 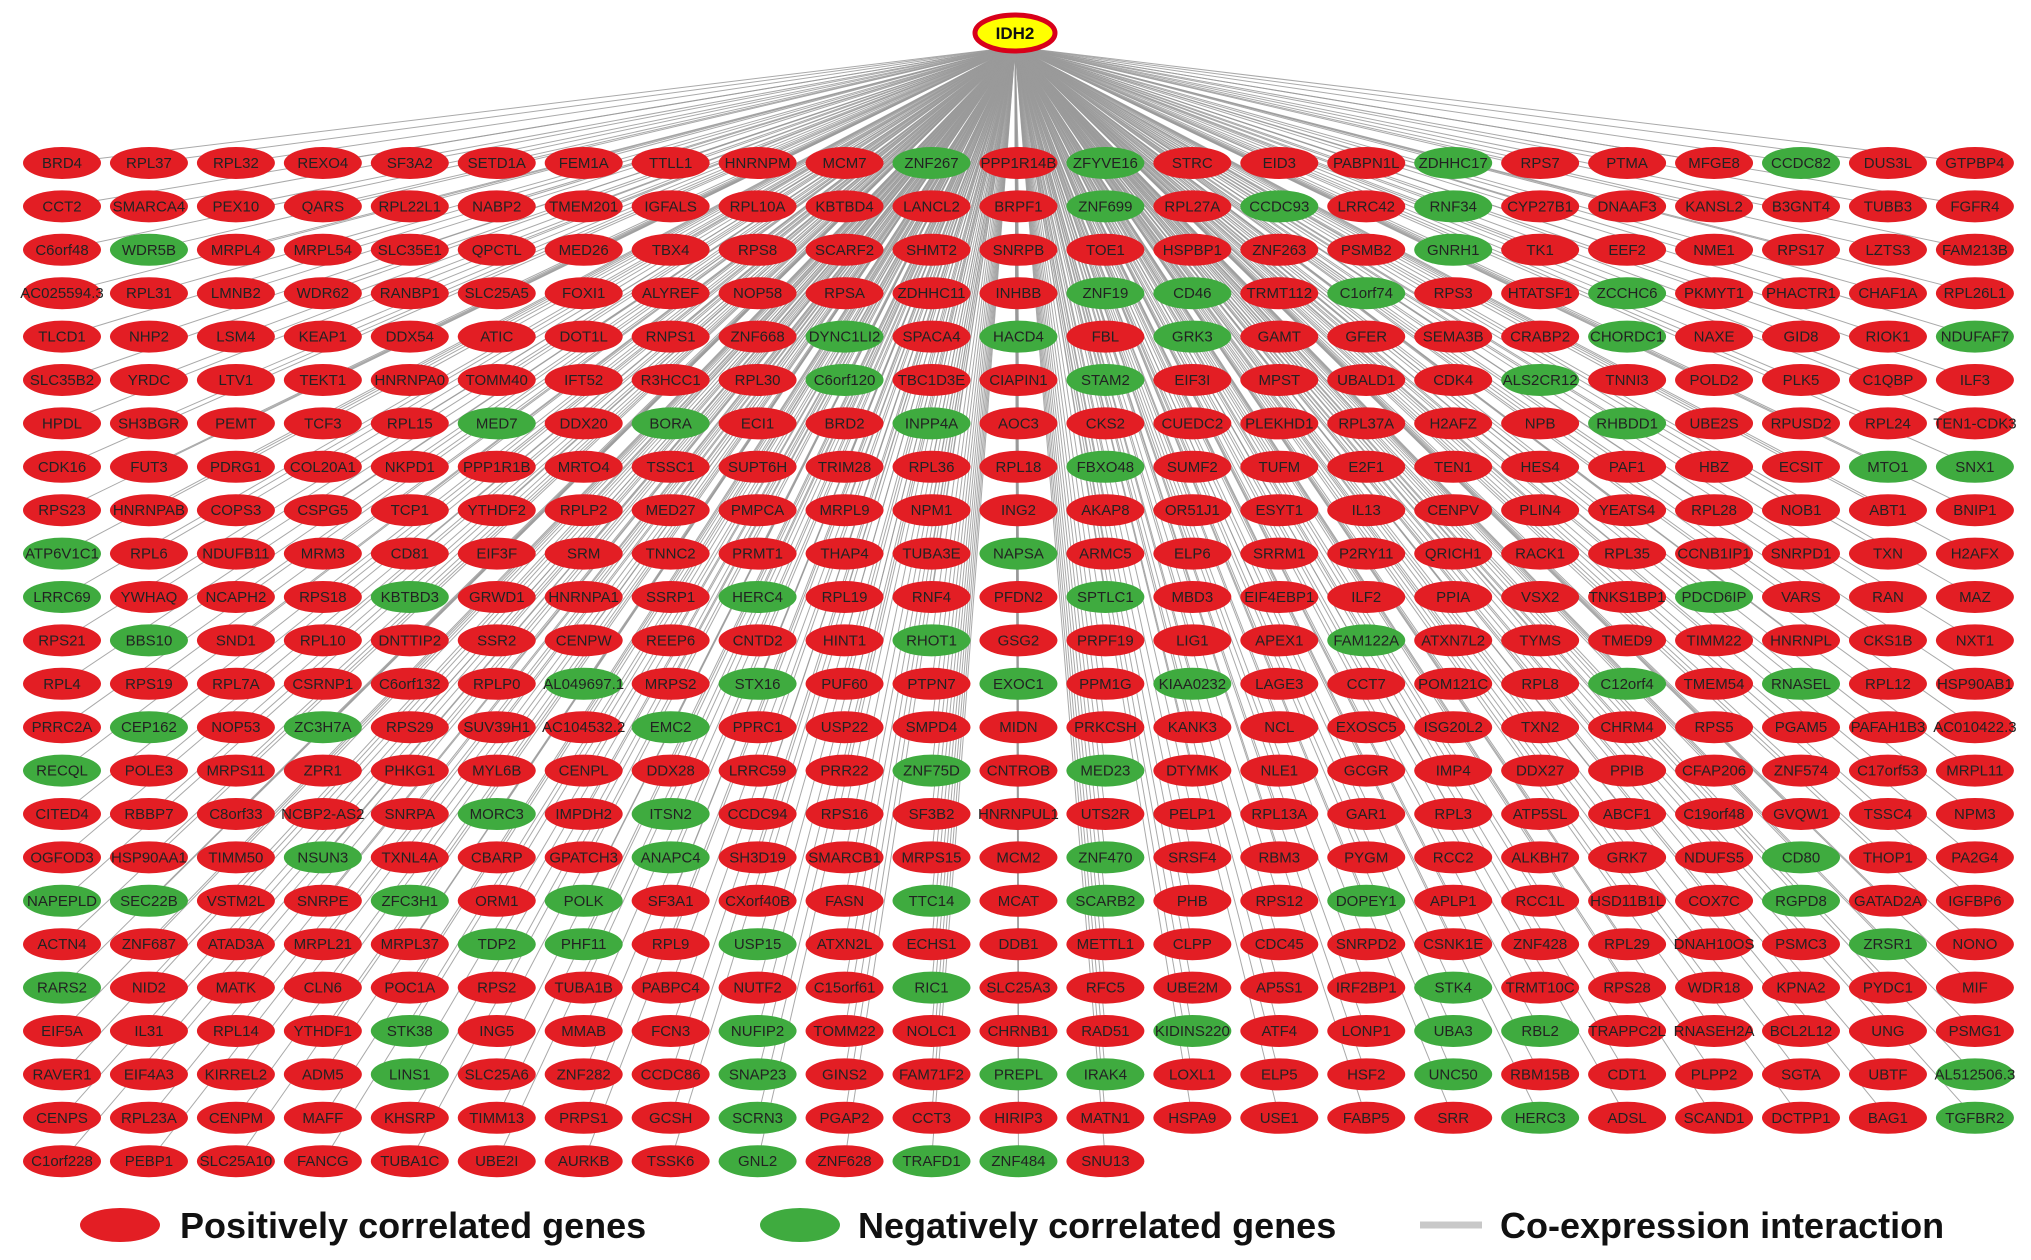 What do you see at coordinates (1279, 249) in the screenshot?
I see `gene-node: ZNF263` at bounding box center [1279, 249].